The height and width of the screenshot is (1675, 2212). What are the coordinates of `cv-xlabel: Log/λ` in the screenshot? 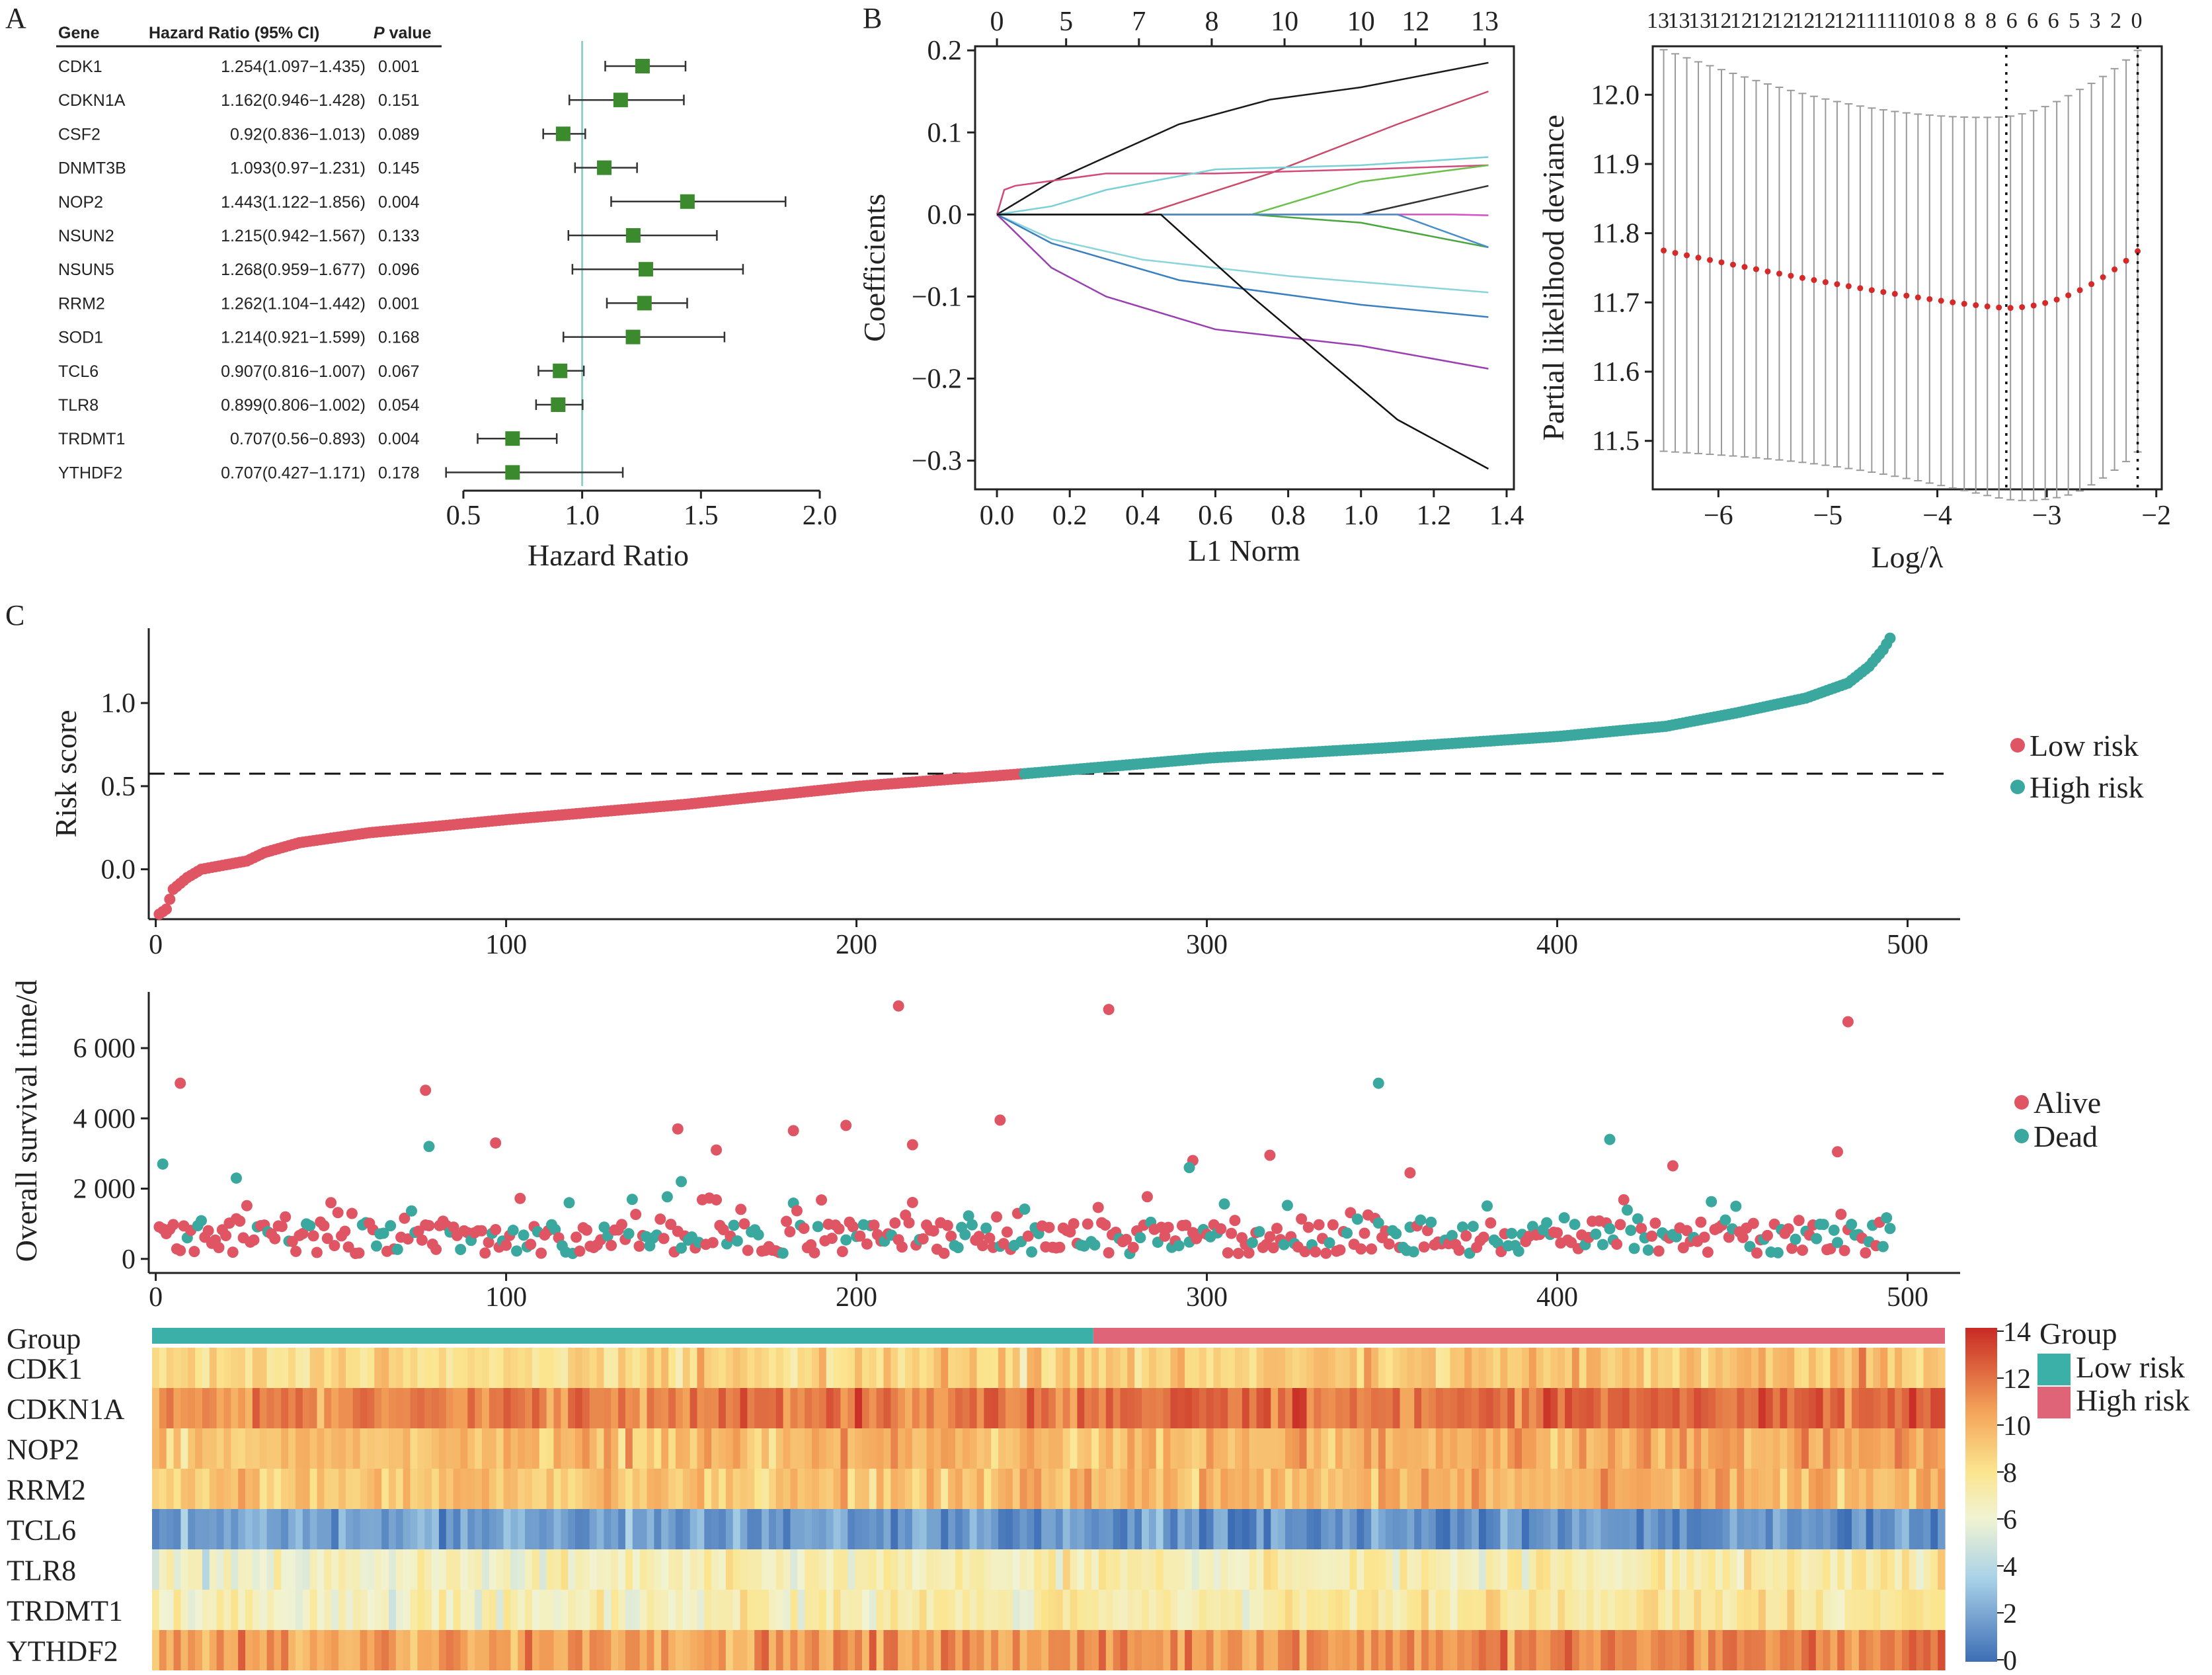 It's located at (1907, 557).